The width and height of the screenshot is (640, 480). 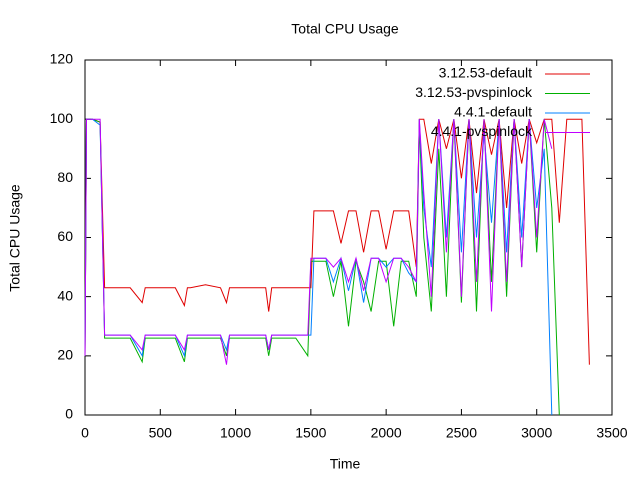 What do you see at coordinates (62, 118) in the screenshot?
I see `y-tick-label: 100` at bounding box center [62, 118].